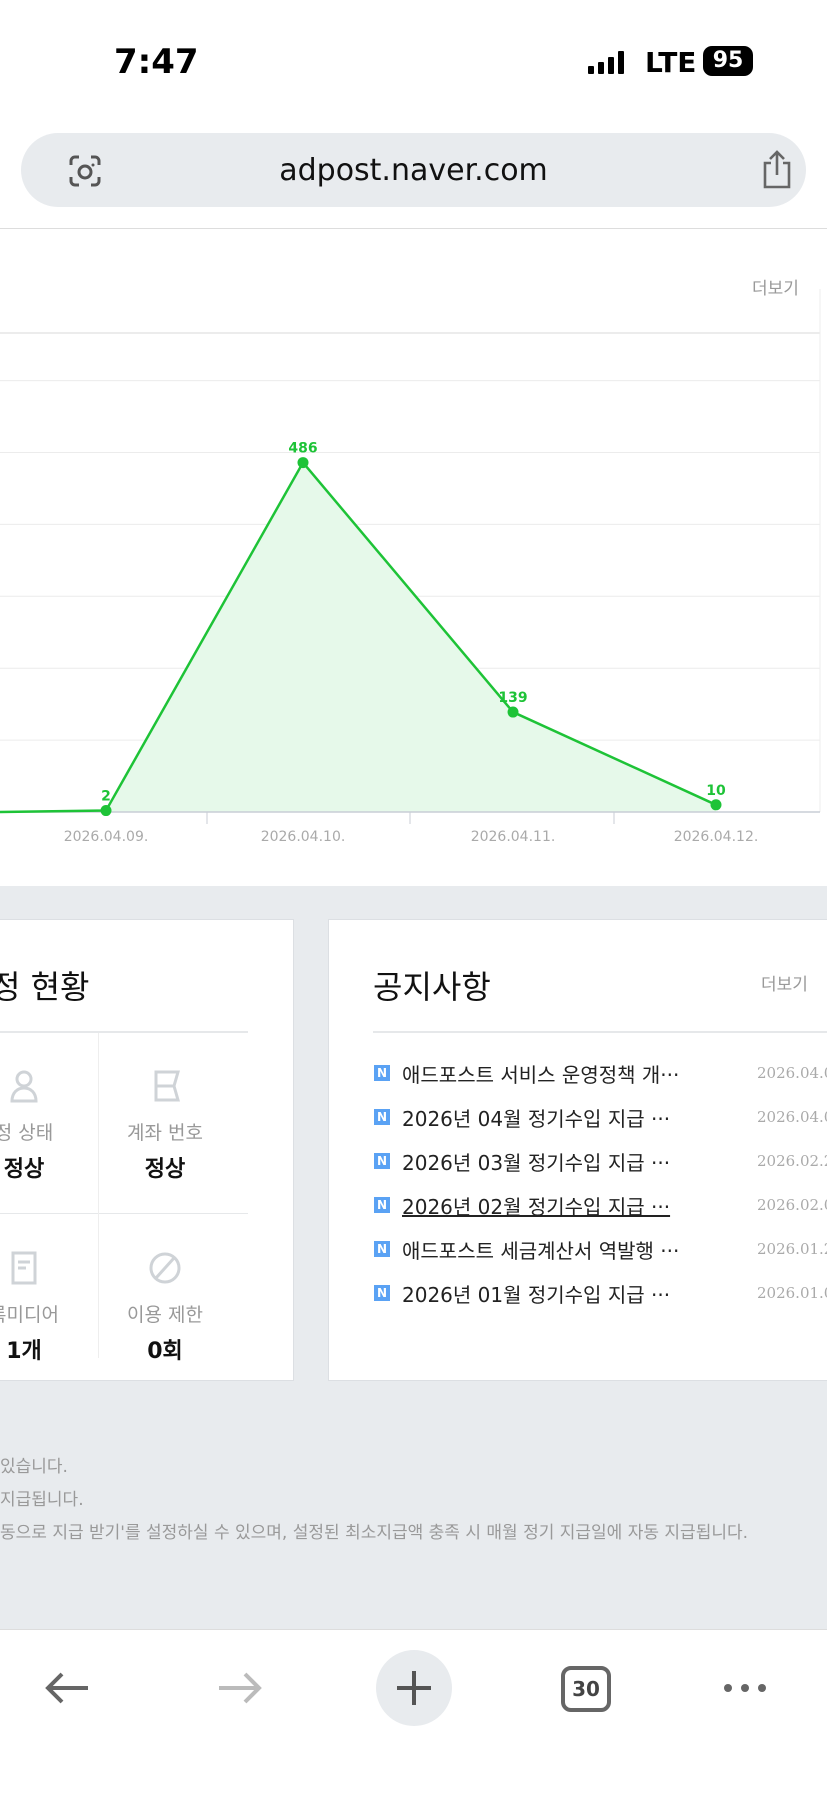  Describe the element at coordinates (24, 1351) in the screenshot. I see `status-value: 1개` at that location.